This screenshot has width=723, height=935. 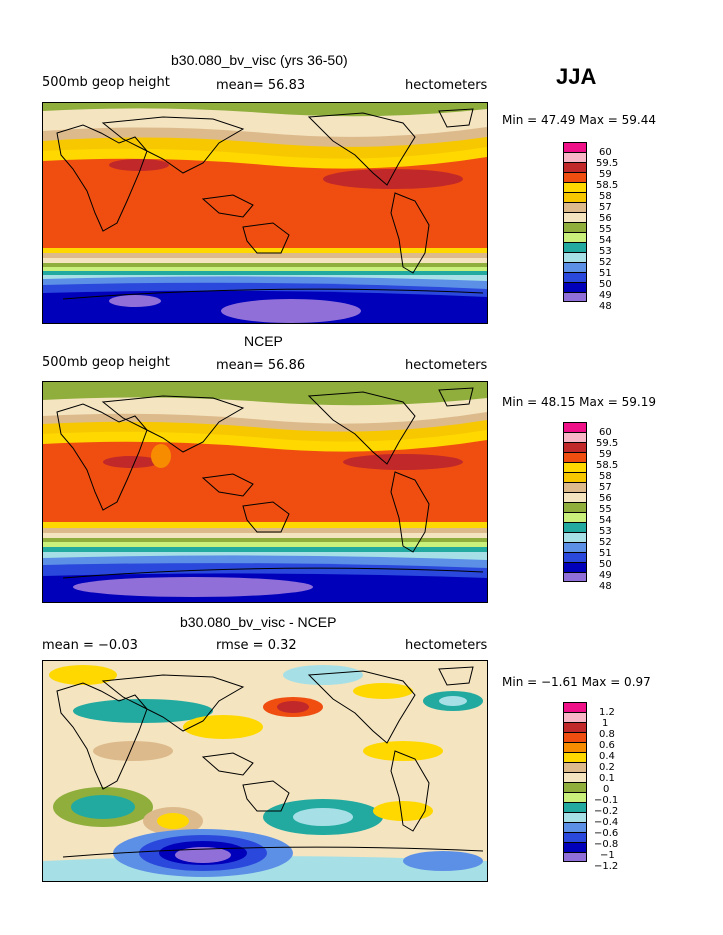 I want to click on panel3-legend-label: 0.2, so click(x=607, y=767).